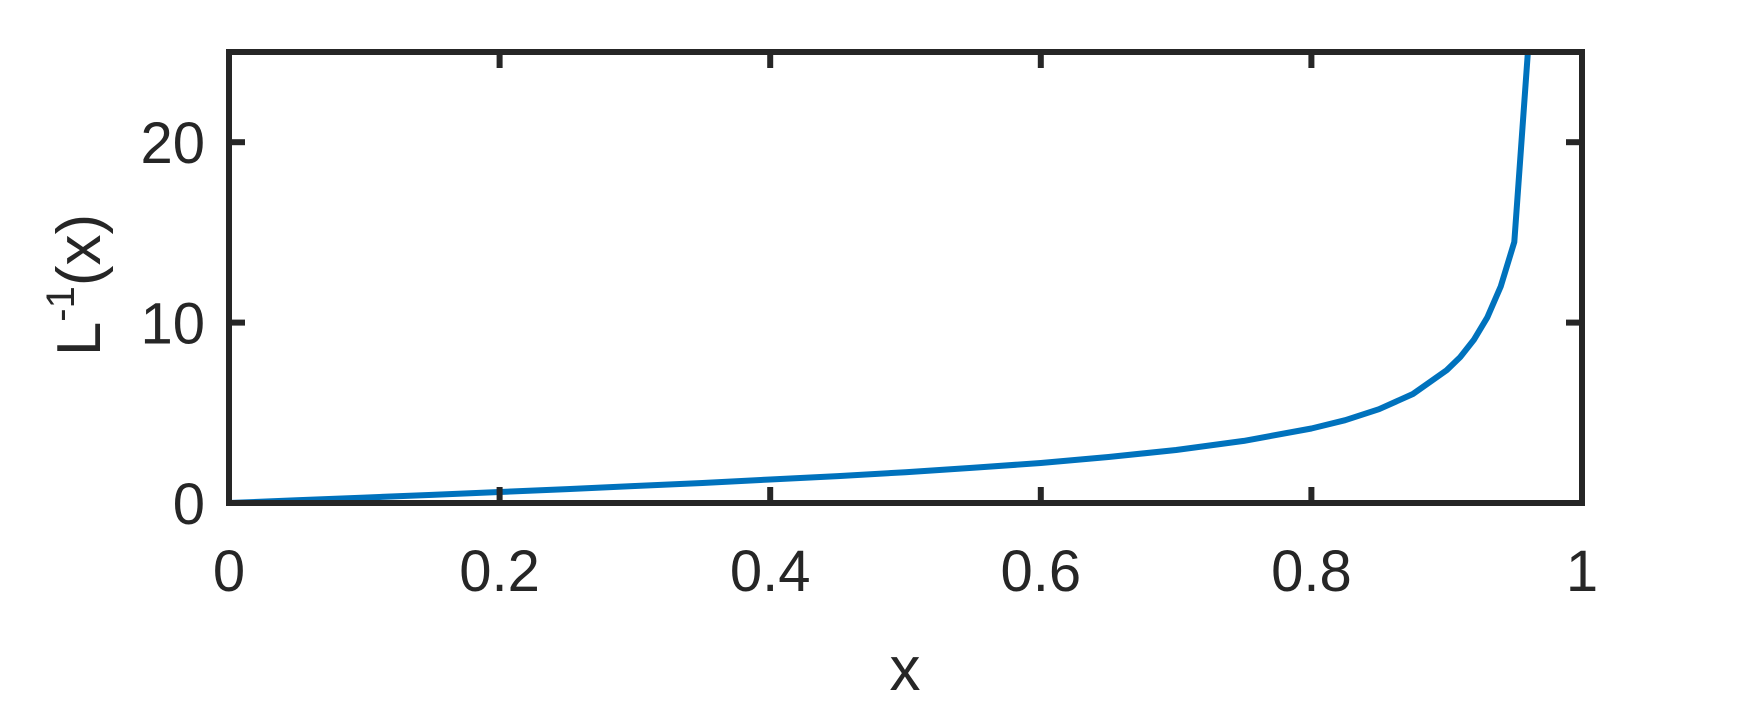 The image size is (1745, 711). I want to click on y-axis-label-suffix: (x), so click(79, 250).